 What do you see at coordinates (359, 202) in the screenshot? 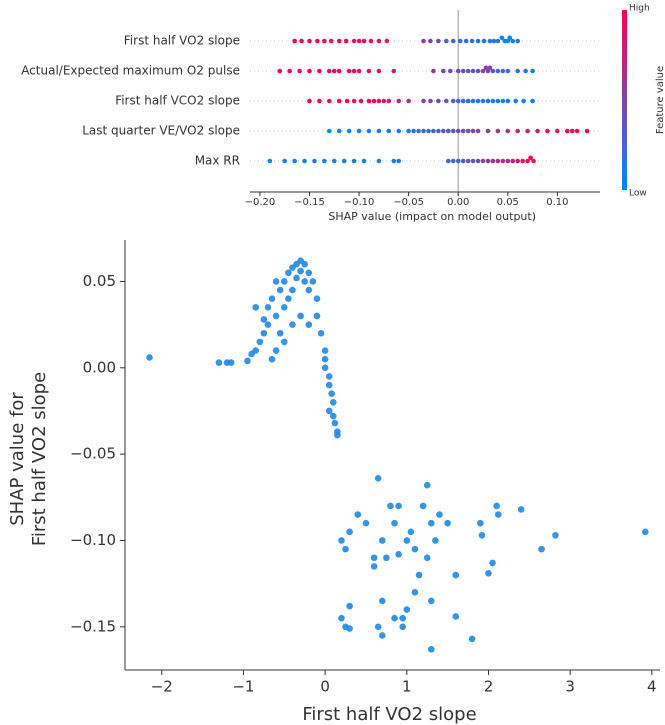
I see `x-tick-label: −0.10` at bounding box center [359, 202].